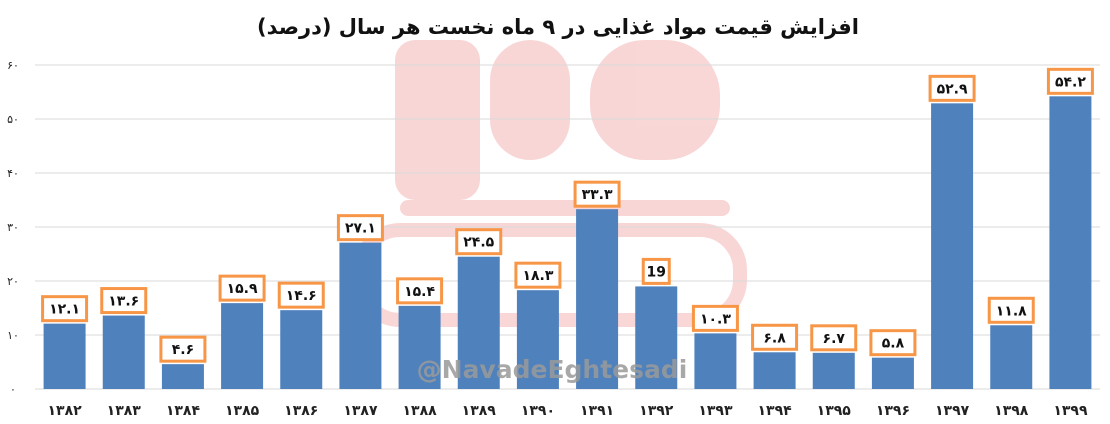 This screenshot has width=1110, height=424. Describe the element at coordinates (1011, 411) in the screenshot. I see `x-tick-label: ۱۳۹۸` at that location.